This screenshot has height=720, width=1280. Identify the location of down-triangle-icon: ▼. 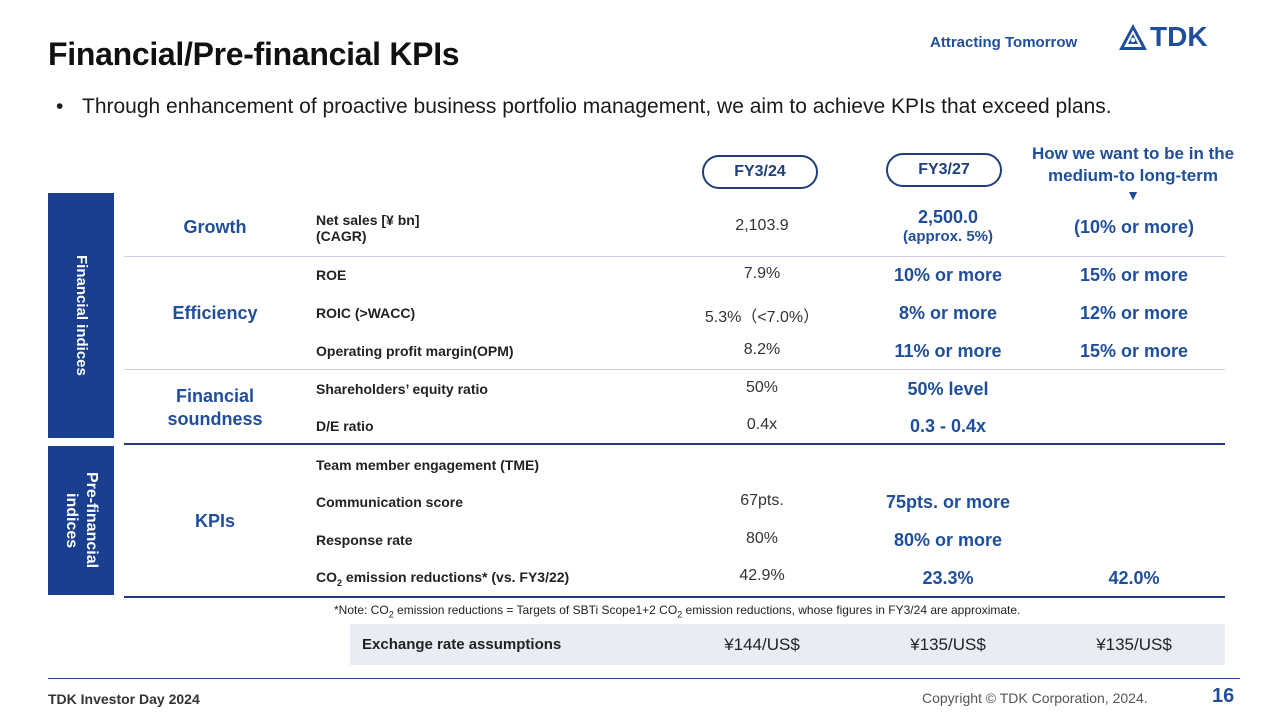
(1133, 195).